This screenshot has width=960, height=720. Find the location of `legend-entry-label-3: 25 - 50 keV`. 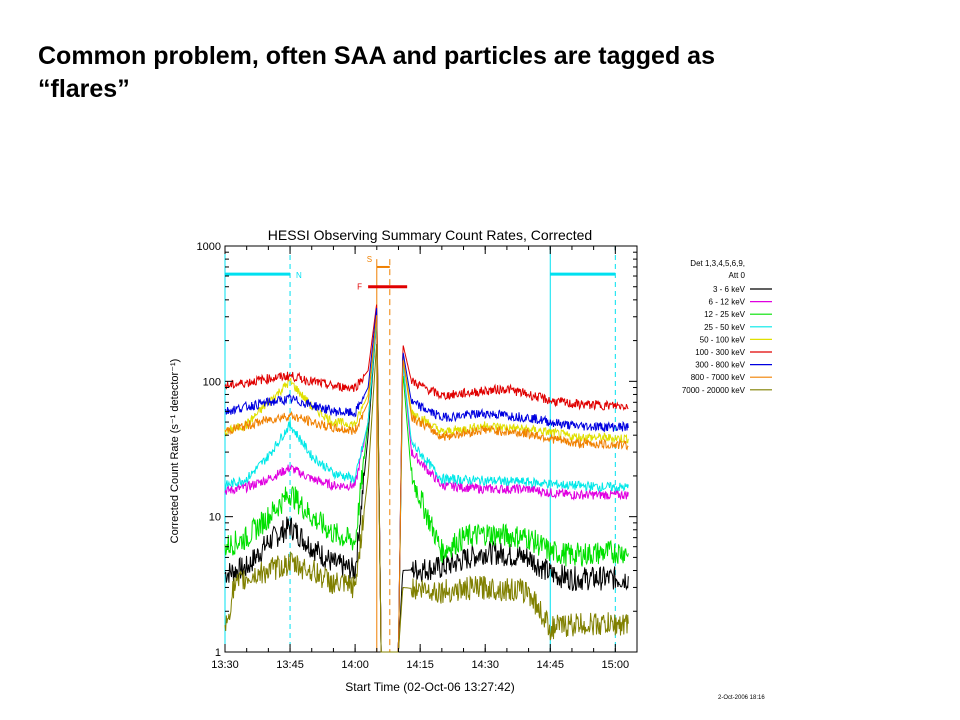

legend-entry-label-3: 25 - 50 keV is located at coordinates (725, 327).